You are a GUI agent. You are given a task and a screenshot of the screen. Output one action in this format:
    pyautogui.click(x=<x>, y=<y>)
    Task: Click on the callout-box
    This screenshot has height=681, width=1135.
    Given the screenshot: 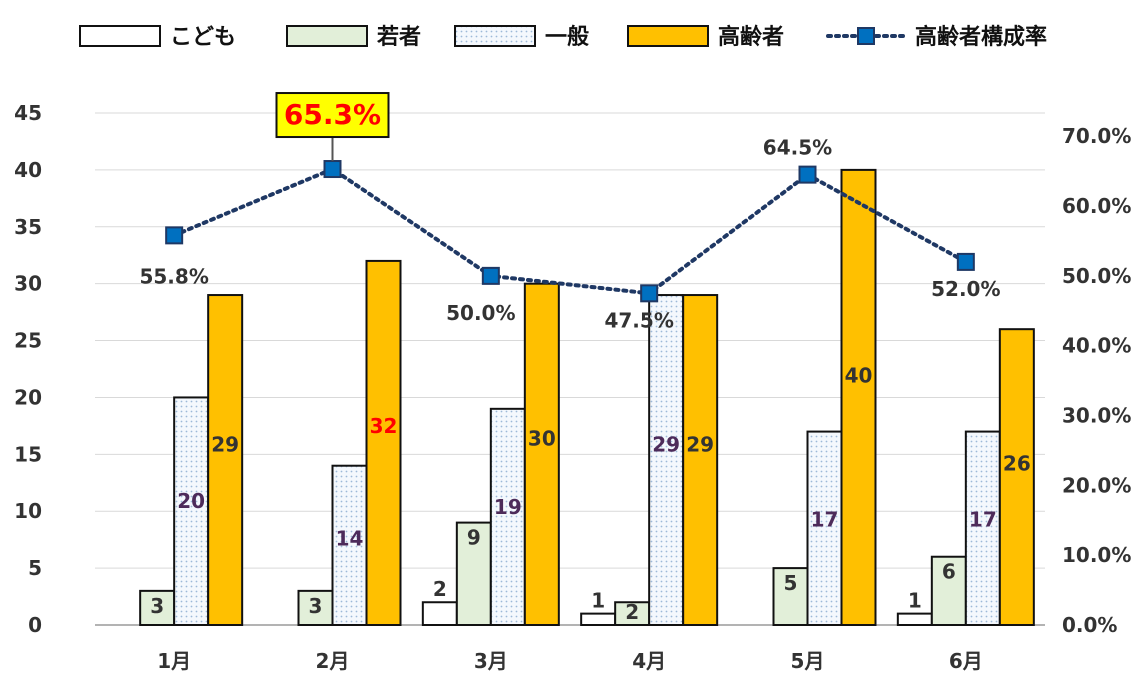 What is the action you would take?
    pyautogui.click(x=332, y=115)
    